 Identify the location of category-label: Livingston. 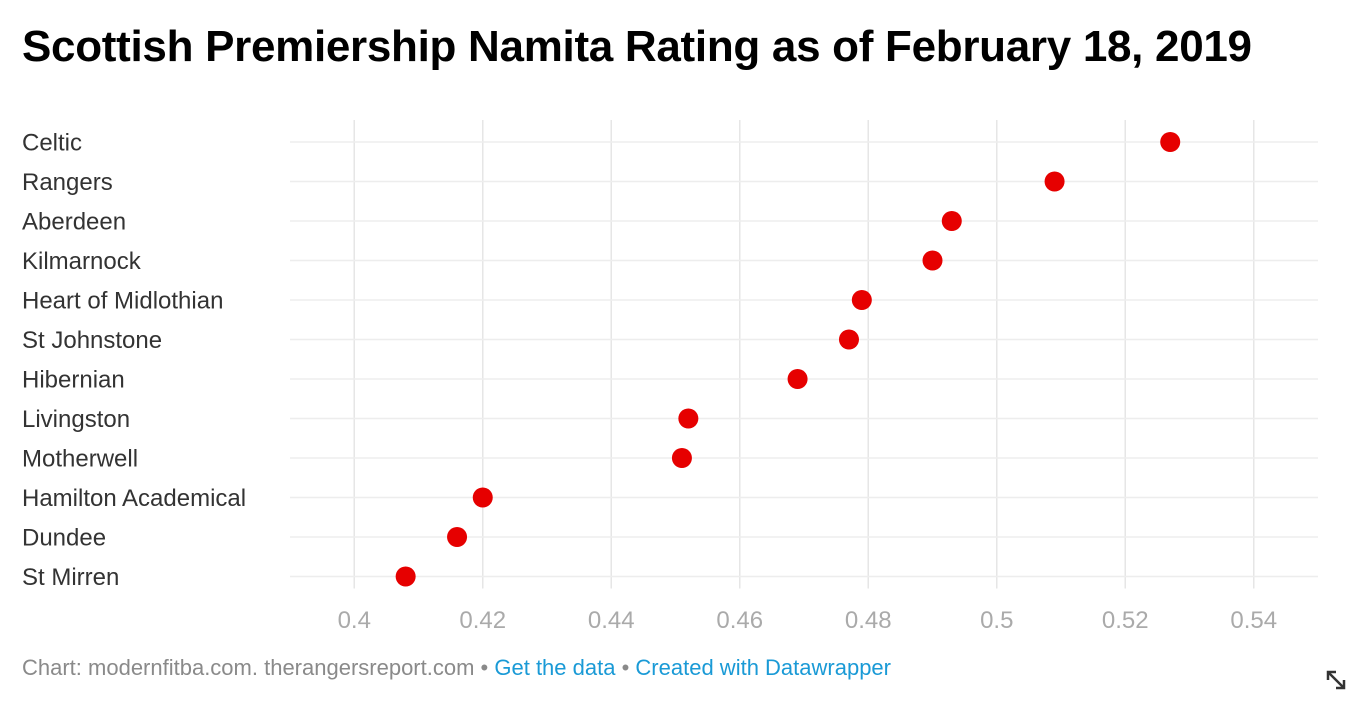
(76, 419).